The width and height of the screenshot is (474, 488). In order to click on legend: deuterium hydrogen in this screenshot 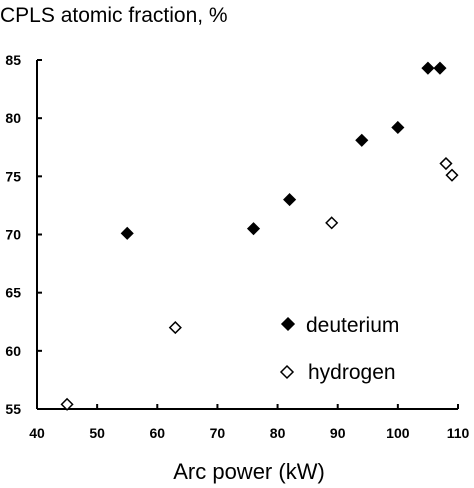, I will do `click(339, 349)`.